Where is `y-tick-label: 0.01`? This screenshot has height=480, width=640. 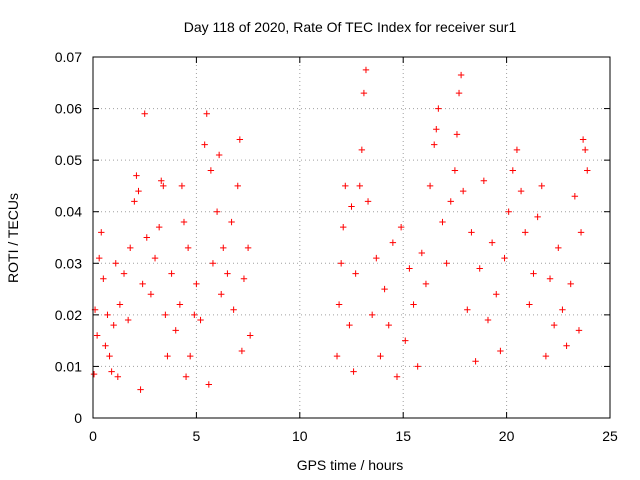 y-tick-label: 0.01 is located at coordinates (68, 366).